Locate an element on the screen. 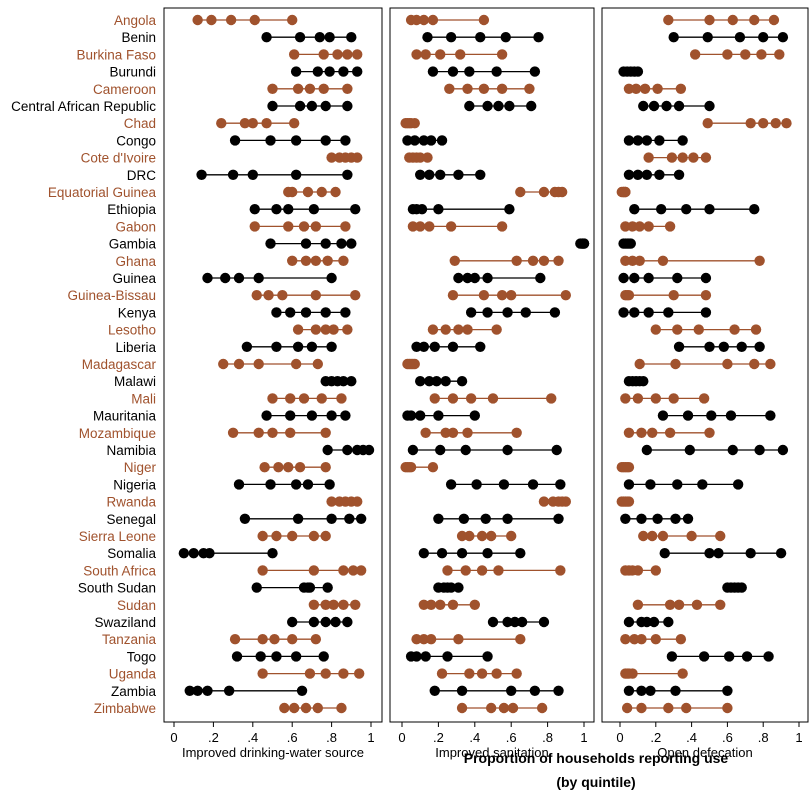 The width and height of the screenshot is (812, 805). country-label: Benin is located at coordinates (138, 37).